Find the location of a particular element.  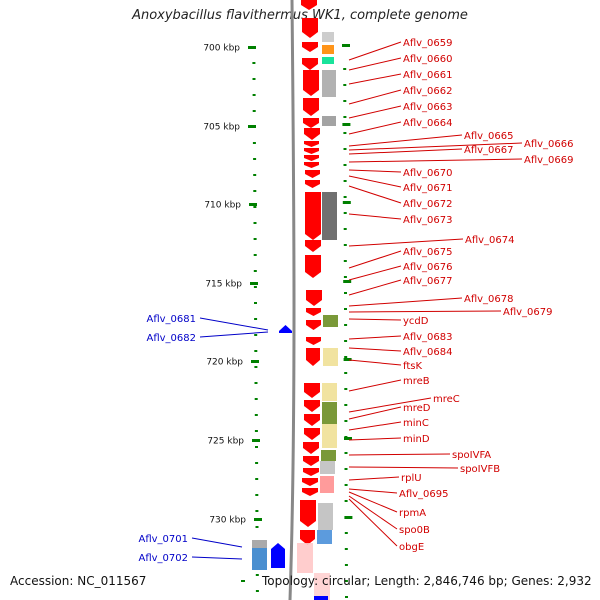

gene-label-aflv-0662: Aflv_0662 is located at coordinates (428, 91).